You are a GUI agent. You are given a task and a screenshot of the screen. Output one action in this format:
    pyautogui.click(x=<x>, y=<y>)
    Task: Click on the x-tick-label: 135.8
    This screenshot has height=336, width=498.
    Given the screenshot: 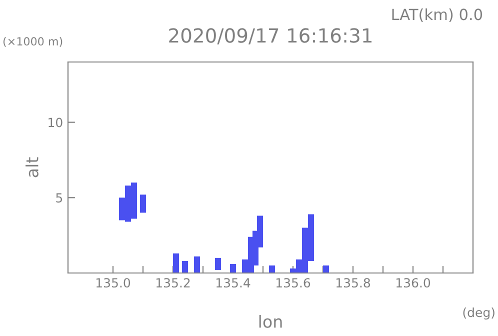 What is the action you would take?
    pyautogui.click(x=353, y=283)
    